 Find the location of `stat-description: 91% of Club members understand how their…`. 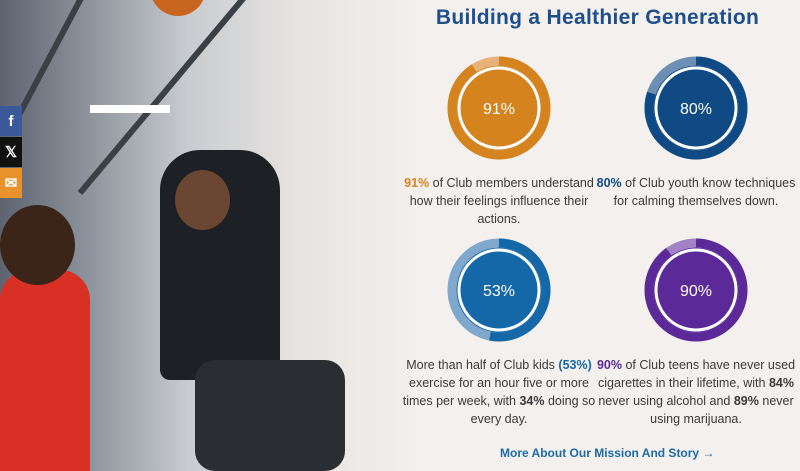

stat-description: 91% of Club members understand how their… is located at coordinates (499, 201).